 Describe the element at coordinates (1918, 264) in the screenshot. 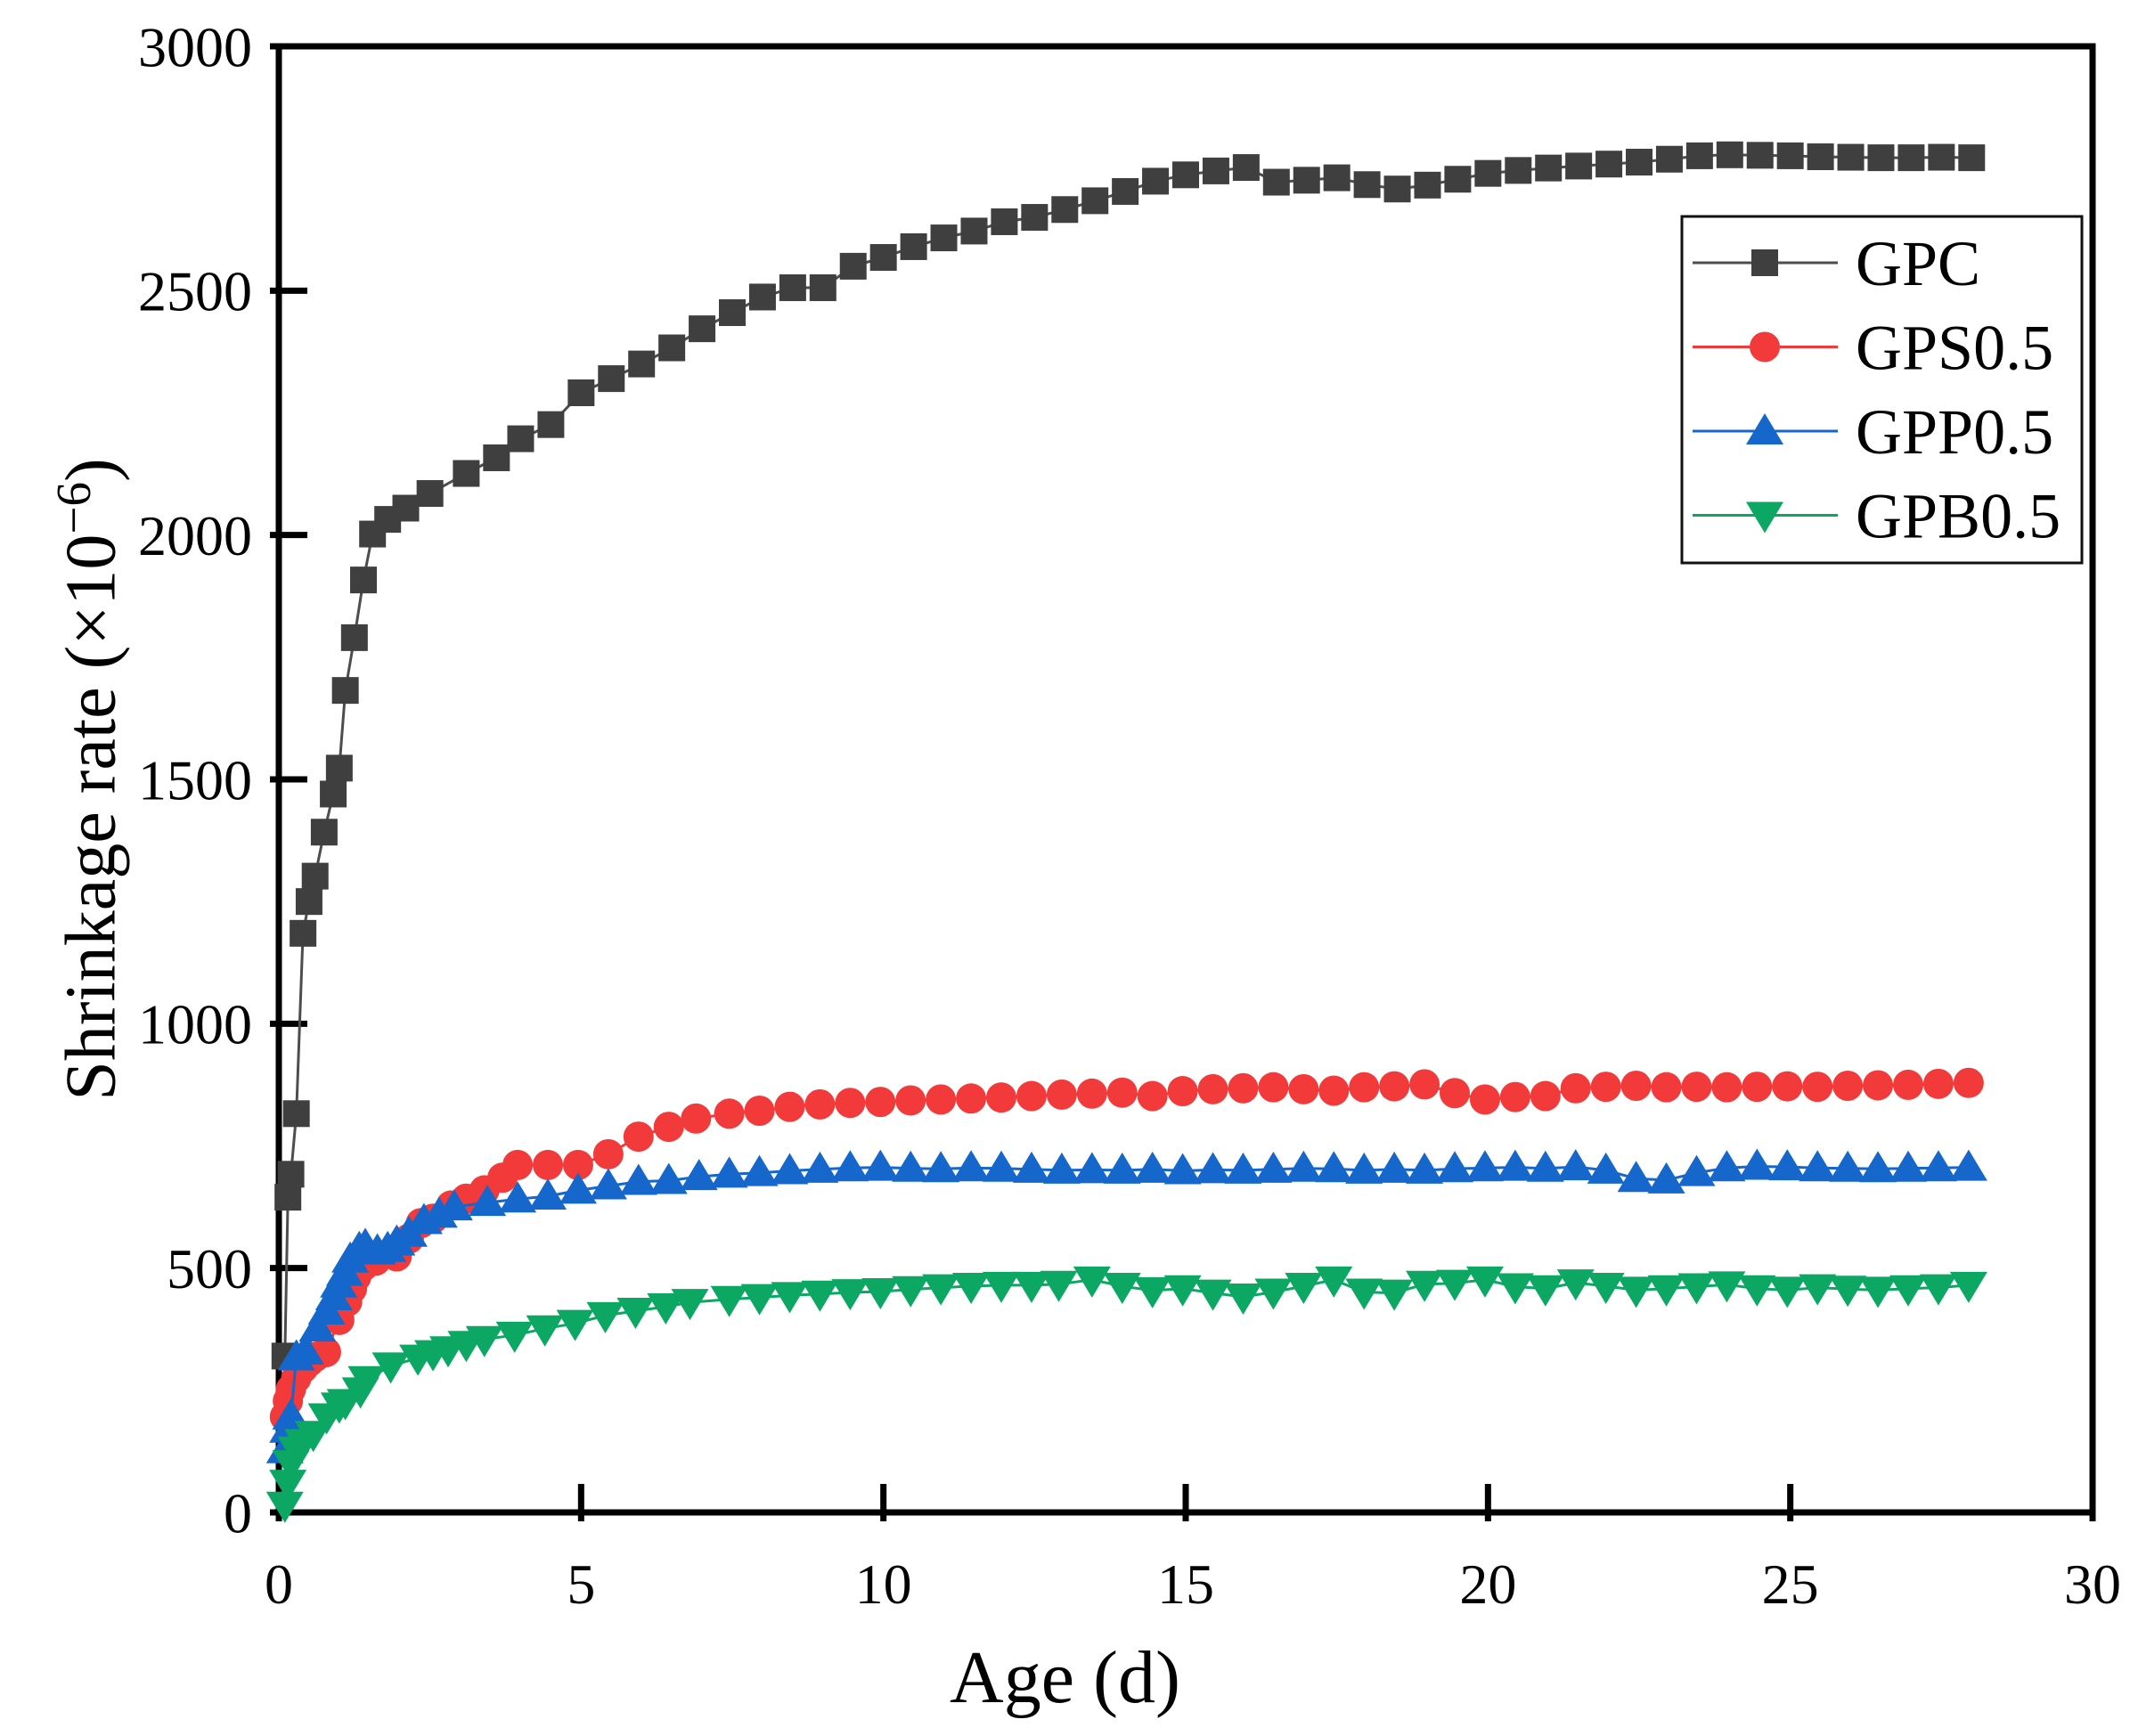

I see `legend-label: GPC` at that location.